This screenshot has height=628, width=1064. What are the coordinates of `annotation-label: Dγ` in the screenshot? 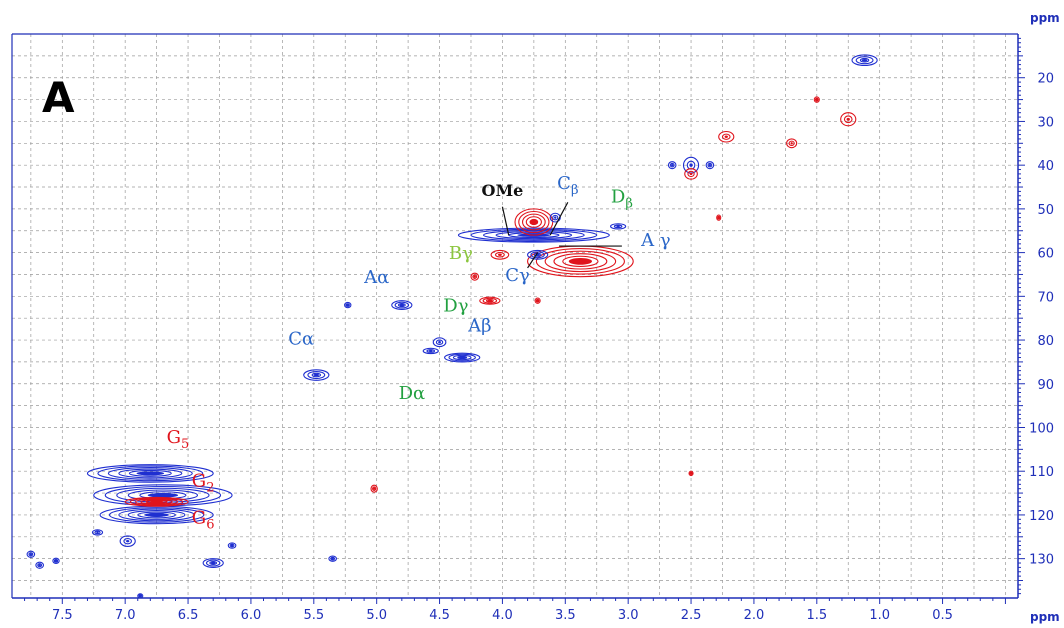 It's located at (455, 306).